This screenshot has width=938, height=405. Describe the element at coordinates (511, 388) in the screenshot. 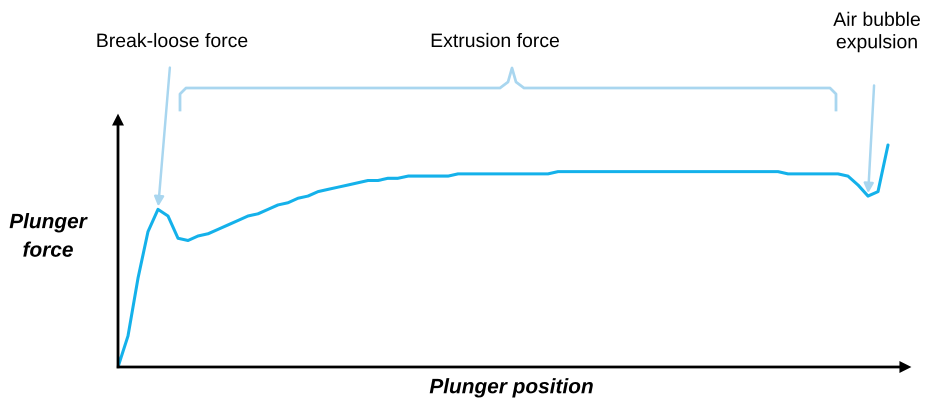

I see `x-axis-title: Plunger position` at that location.